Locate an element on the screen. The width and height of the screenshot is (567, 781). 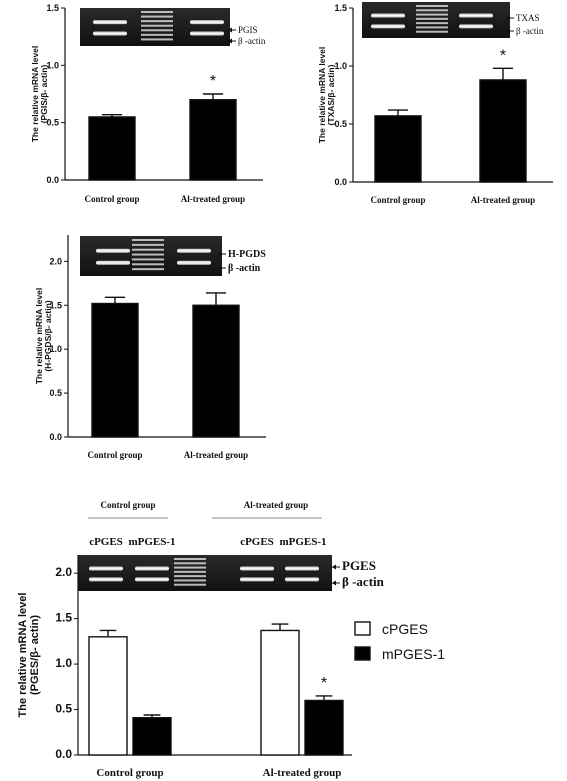
gel-band-label: PGIS is located at coordinates (248, 30).